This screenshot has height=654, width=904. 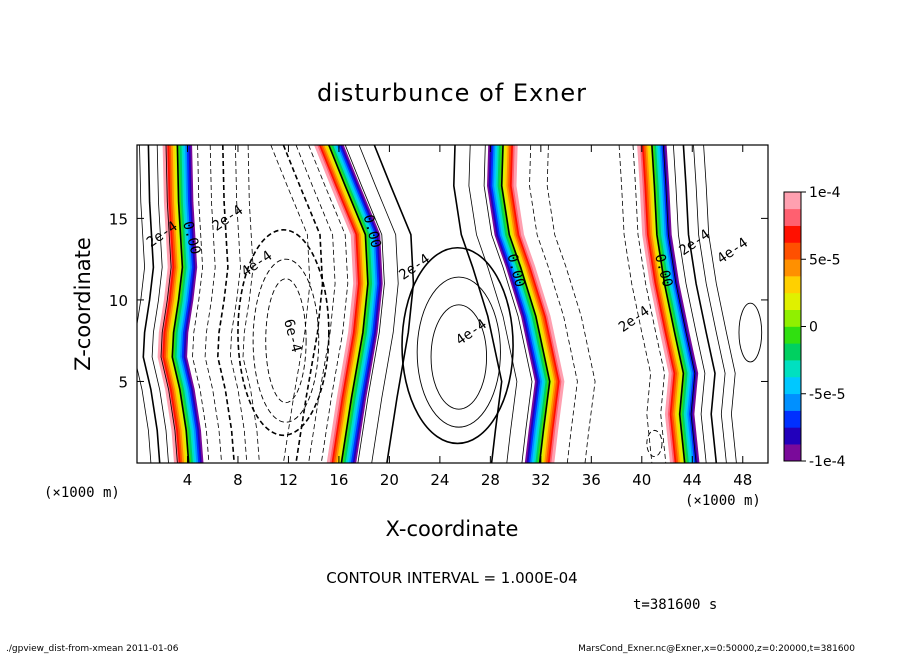 What do you see at coordinates (451, 578) in the screenshot?
I see `contour-interval: CONTOUR INTERVAL = 1.000E-04` at bounding box center [451, 578].